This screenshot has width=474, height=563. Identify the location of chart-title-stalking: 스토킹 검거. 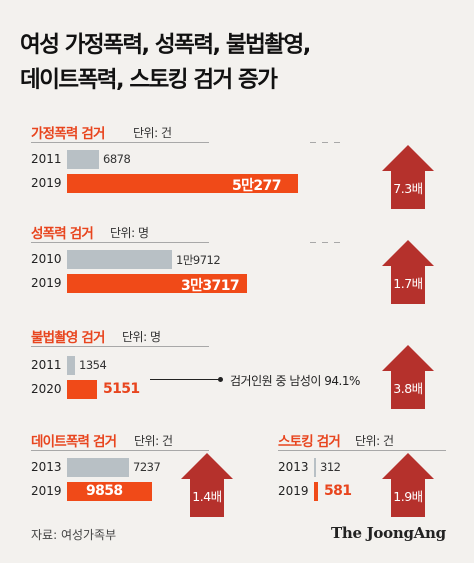
(309, 442).